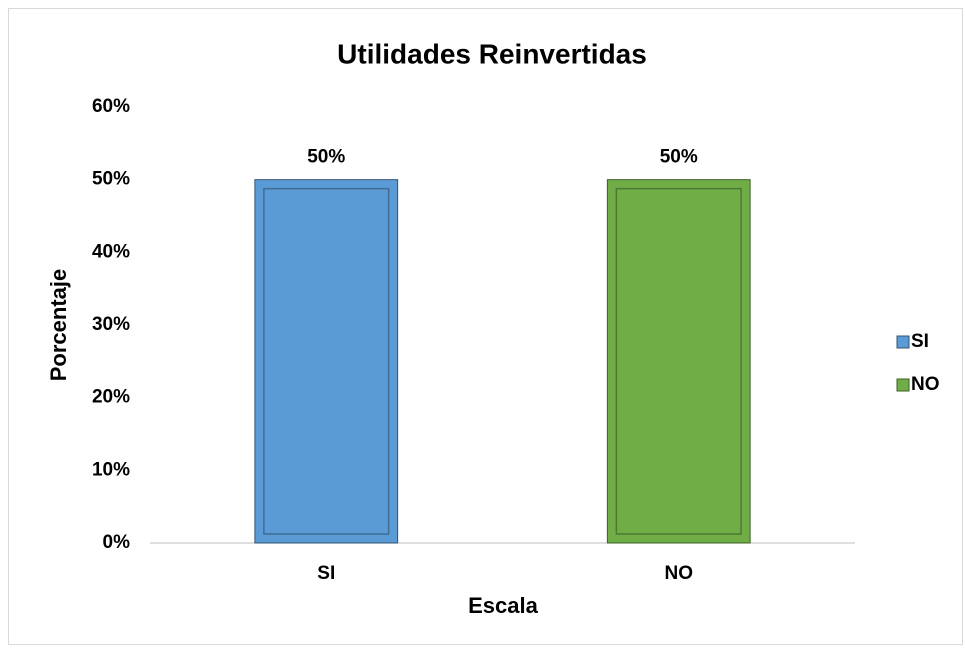  I want to click on y-tick-label: 30%, so click(111, 324).